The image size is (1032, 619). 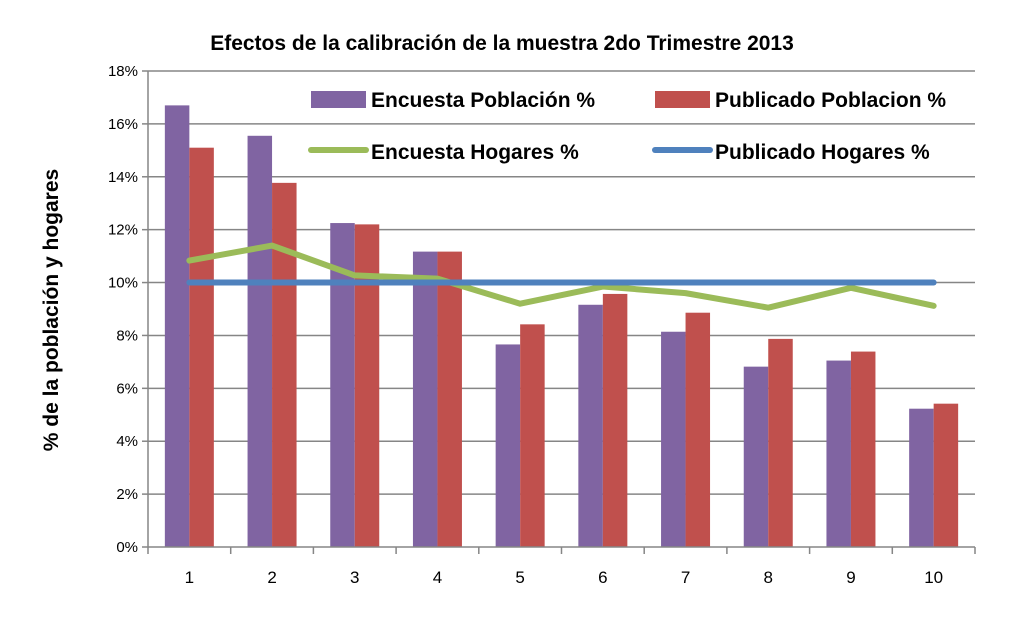 What do you see at coordinates (850, 577) in the screenshot?
I see `x-tick-label: 9` at bounding box center [850, 577].